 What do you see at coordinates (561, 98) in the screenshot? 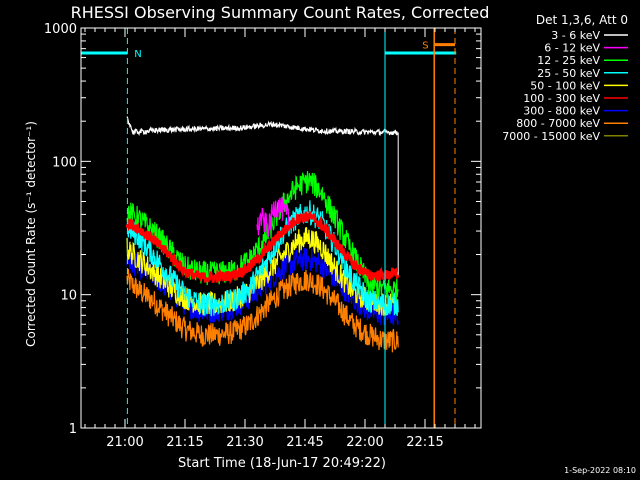
I see `legend-label: 100 - 300 keV` at bounding box center [561, 98].